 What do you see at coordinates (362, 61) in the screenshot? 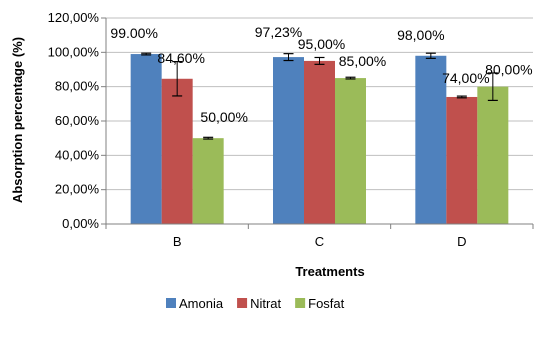
I see `data-label: 85,00%` at bounding box center [362, 61].